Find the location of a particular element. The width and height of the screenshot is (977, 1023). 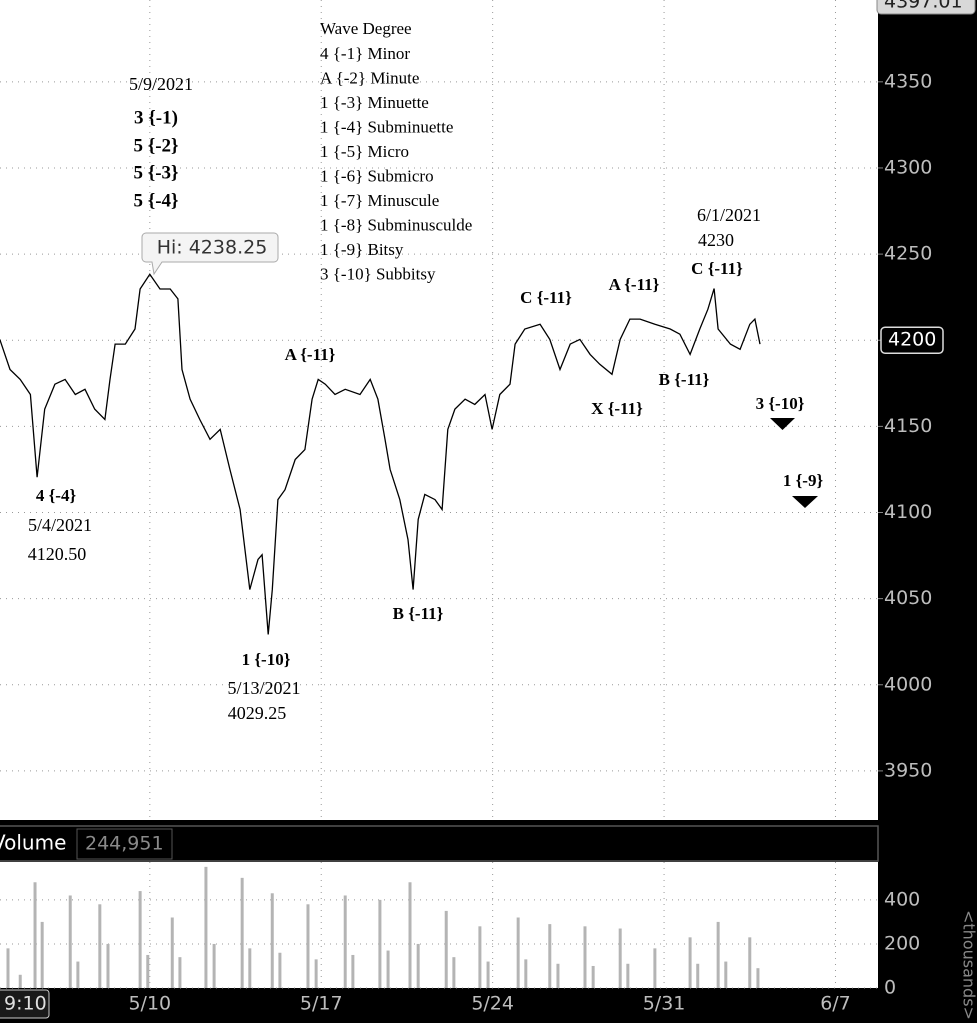

cursor-time-box is located at coordinates (25, 1004).